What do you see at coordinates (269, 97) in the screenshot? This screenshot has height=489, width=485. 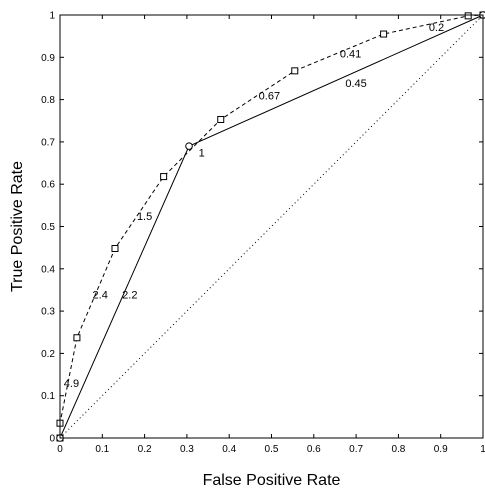 I see `slope-annotation: 0.67` at bounding box center [269, 97].